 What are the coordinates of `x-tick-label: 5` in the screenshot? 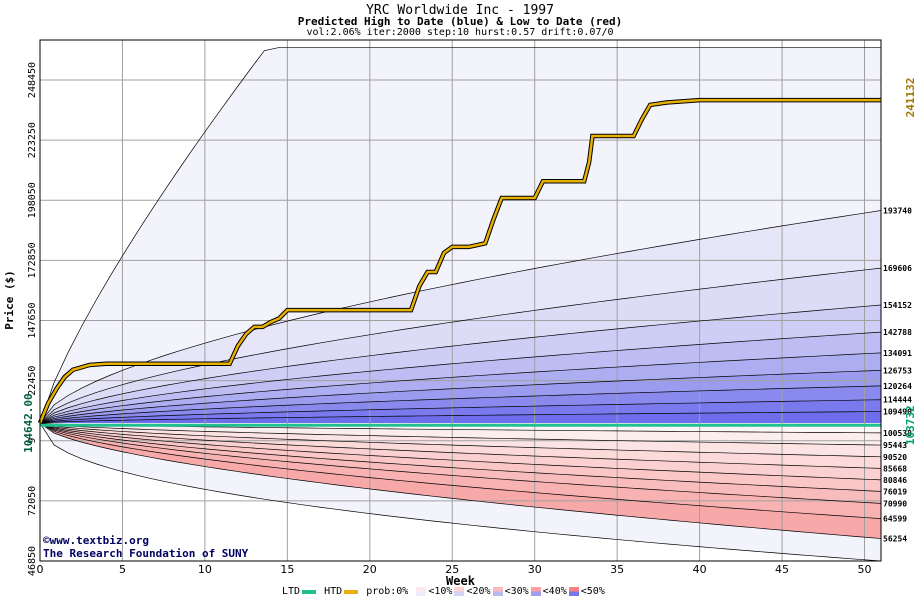 It's located at (122, 569).